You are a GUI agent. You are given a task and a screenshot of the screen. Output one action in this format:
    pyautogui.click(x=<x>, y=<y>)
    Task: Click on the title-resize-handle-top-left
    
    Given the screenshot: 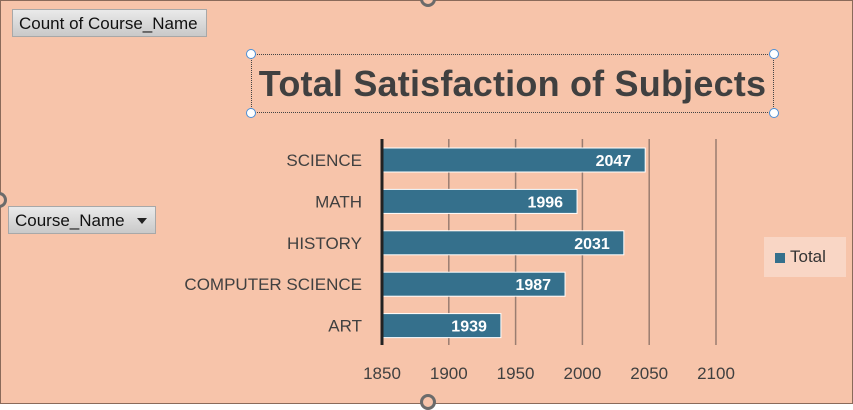 What is the action you would take?
    pyautogui.click(x=251, y=54)
    